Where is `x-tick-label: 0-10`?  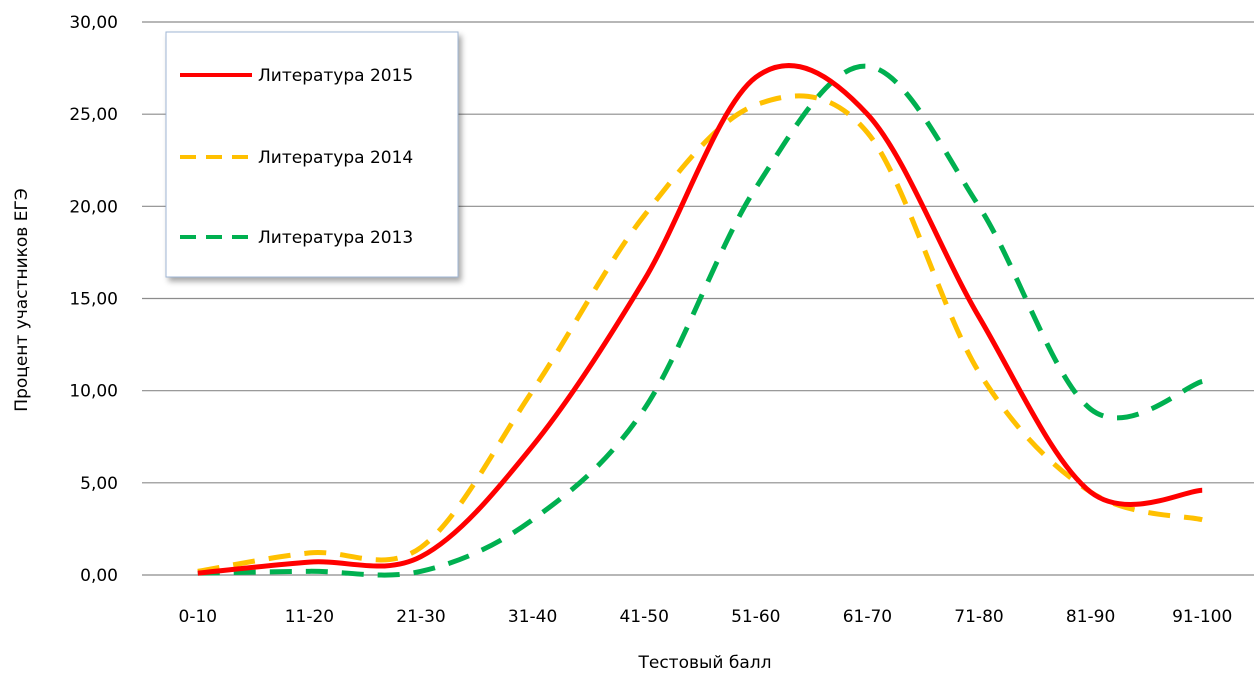
x-tick-label: 0-10 is located at coordinates (198, 617).